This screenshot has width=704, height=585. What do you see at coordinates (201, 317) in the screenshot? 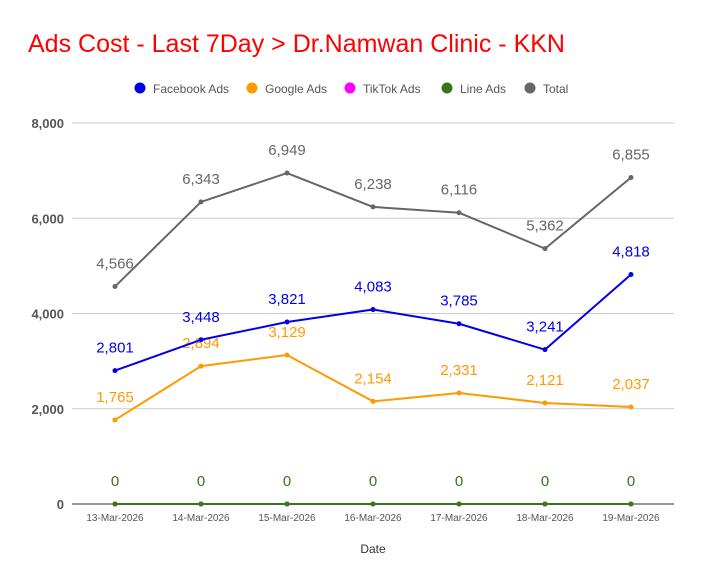
I see `data-label: 3,448` at bounding box center [201, 317].